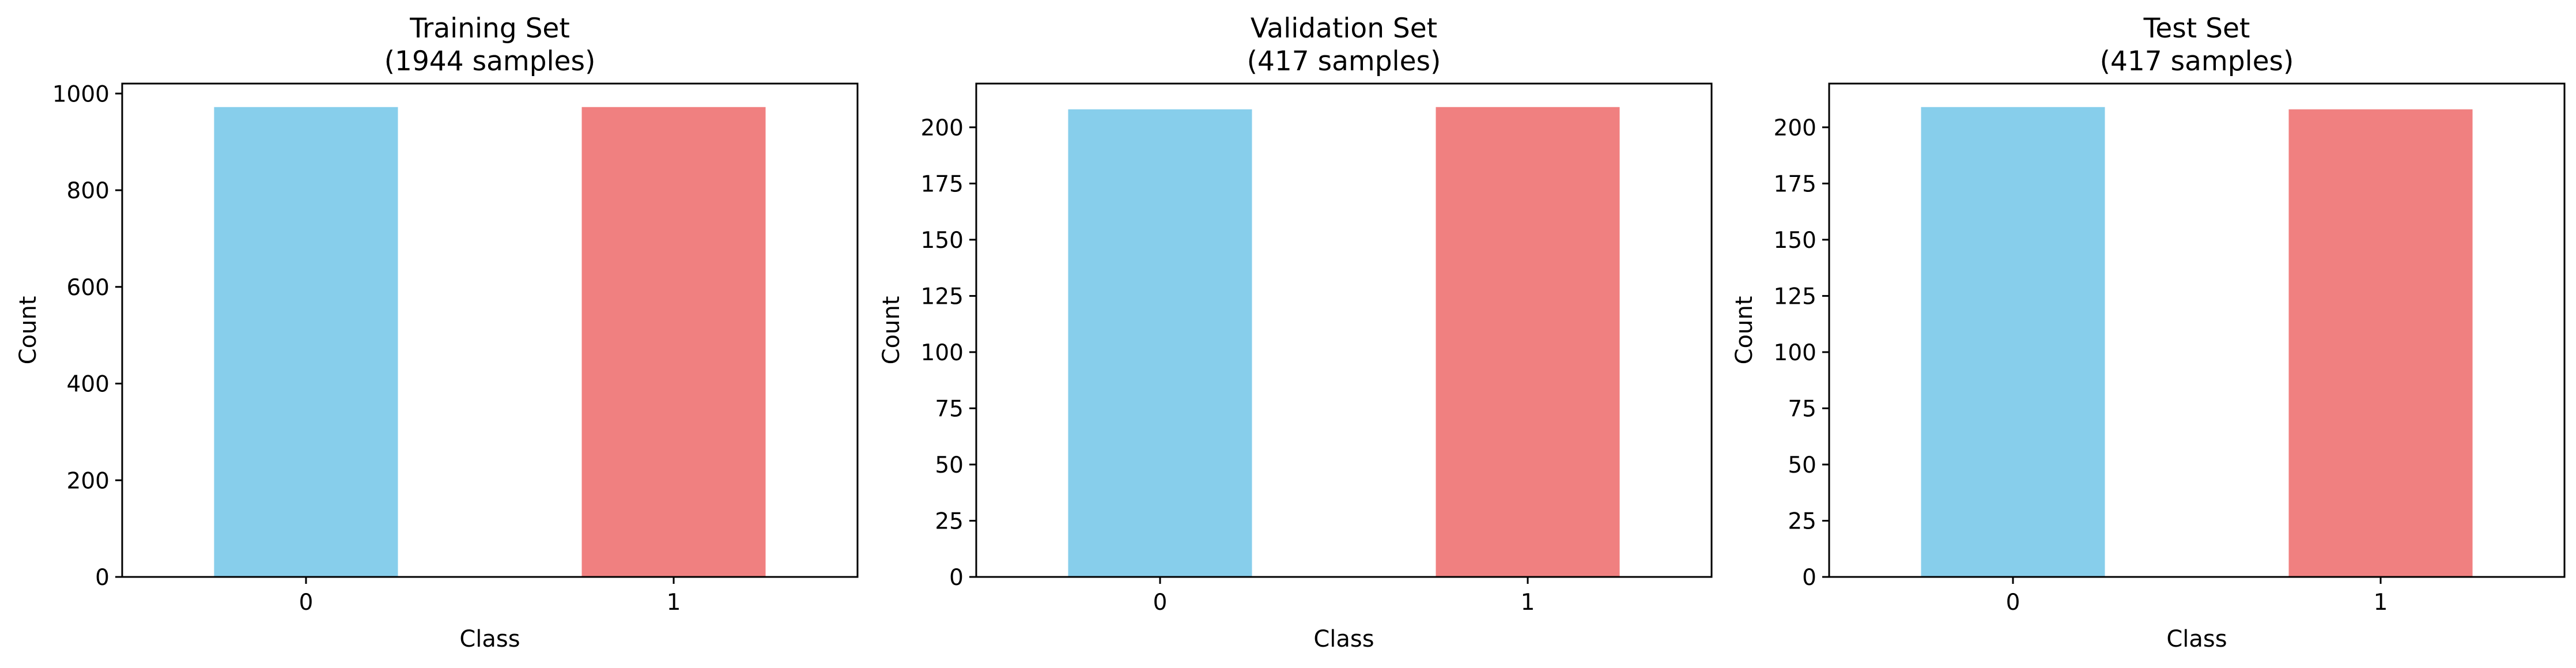 This screenshot has height=668, width=2576. I want to click on chart-title-line-2: (1944 samples), so click(490, 61).